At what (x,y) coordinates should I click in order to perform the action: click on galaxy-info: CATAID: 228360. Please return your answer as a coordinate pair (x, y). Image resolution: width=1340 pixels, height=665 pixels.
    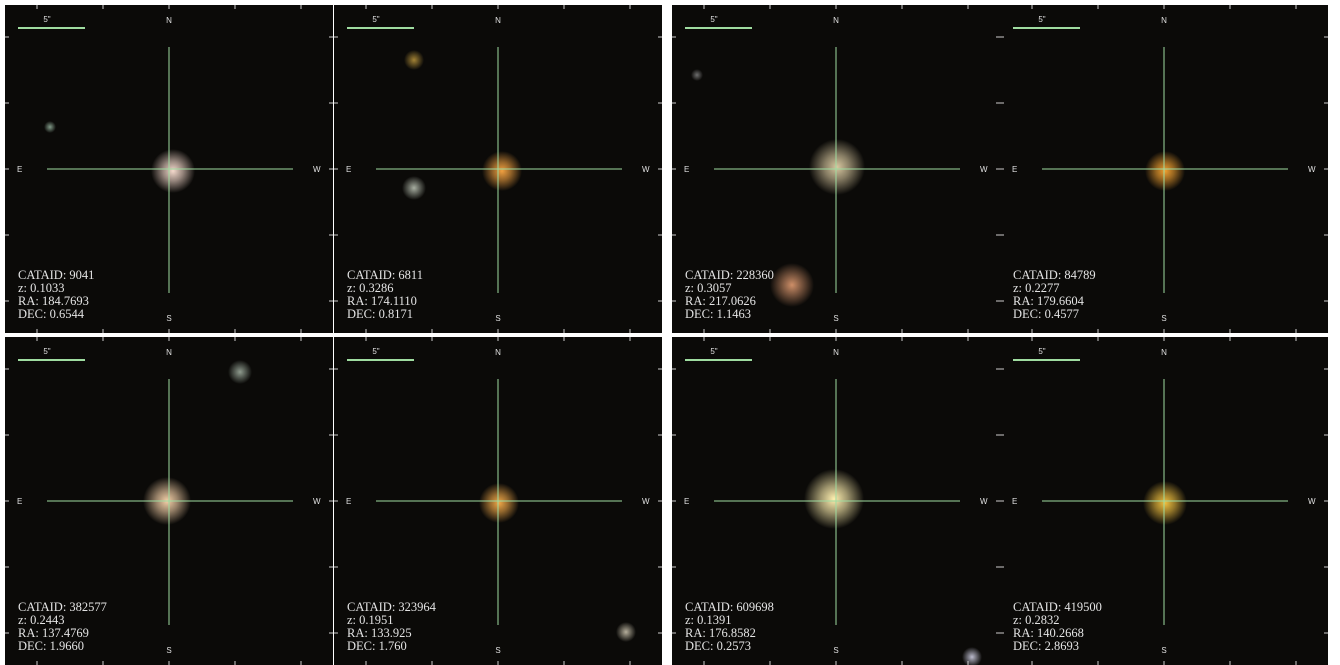
    Looking at the image, I should click on (729, 275).